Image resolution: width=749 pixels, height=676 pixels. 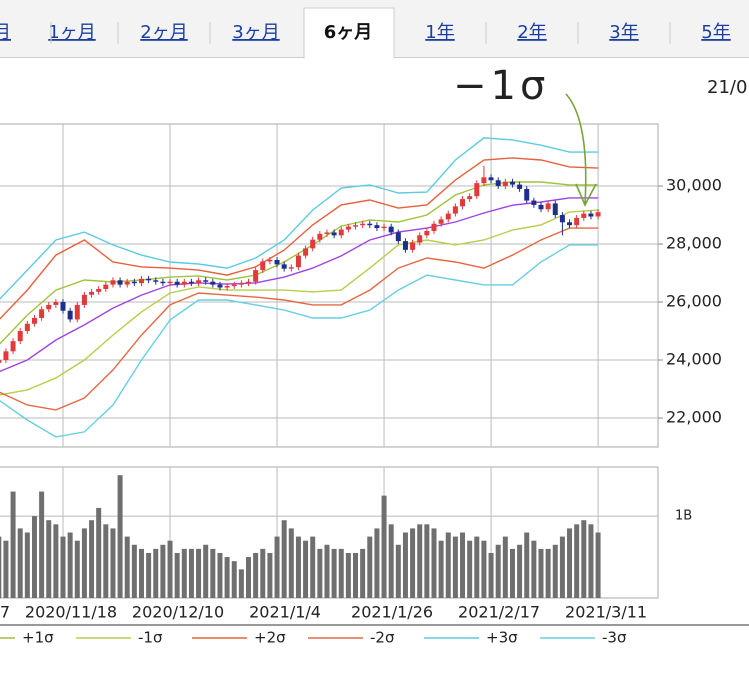 I want to click on legend-label: -2σ, so click(x=382, y=638).